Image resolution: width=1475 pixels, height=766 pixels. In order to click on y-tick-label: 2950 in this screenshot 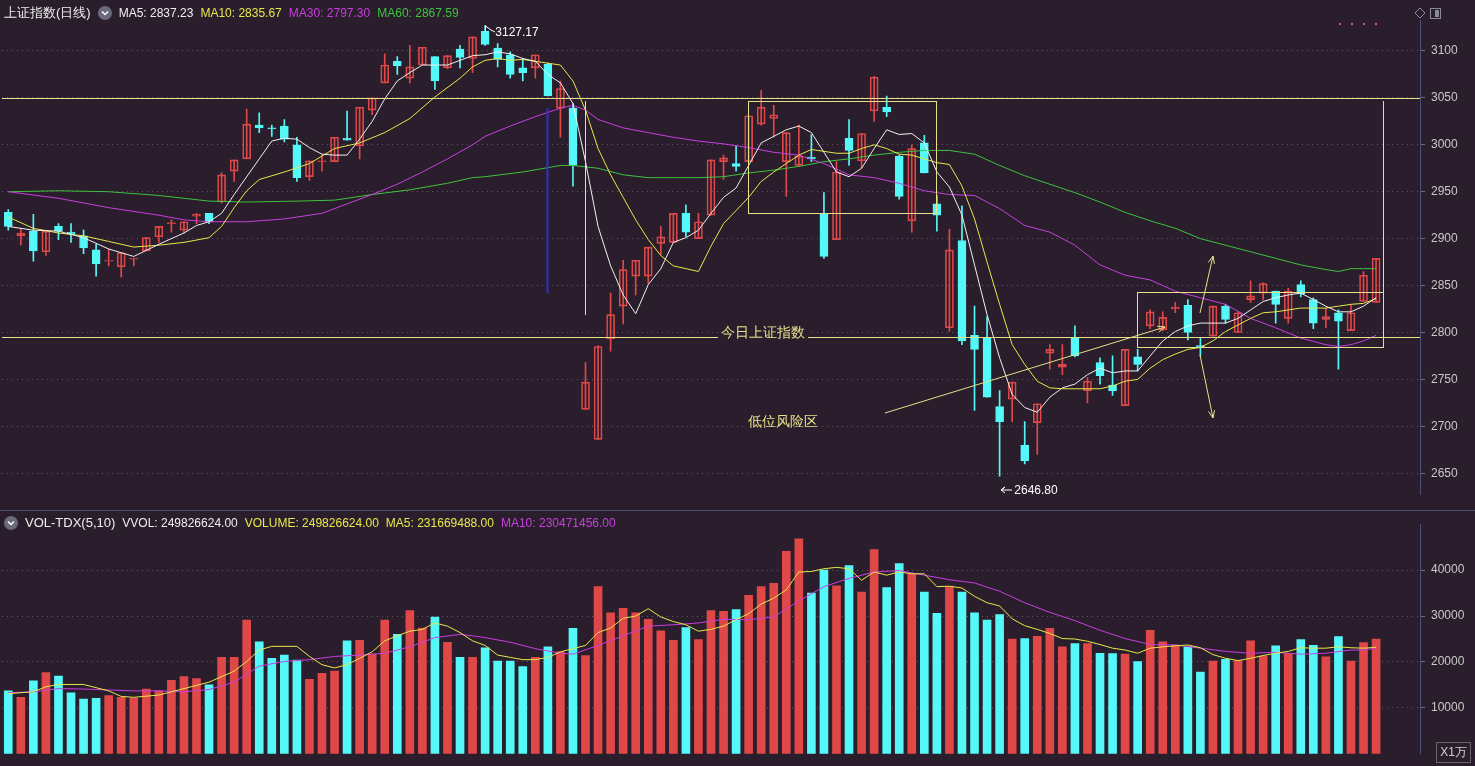, I will do `click(1445, 191)`.